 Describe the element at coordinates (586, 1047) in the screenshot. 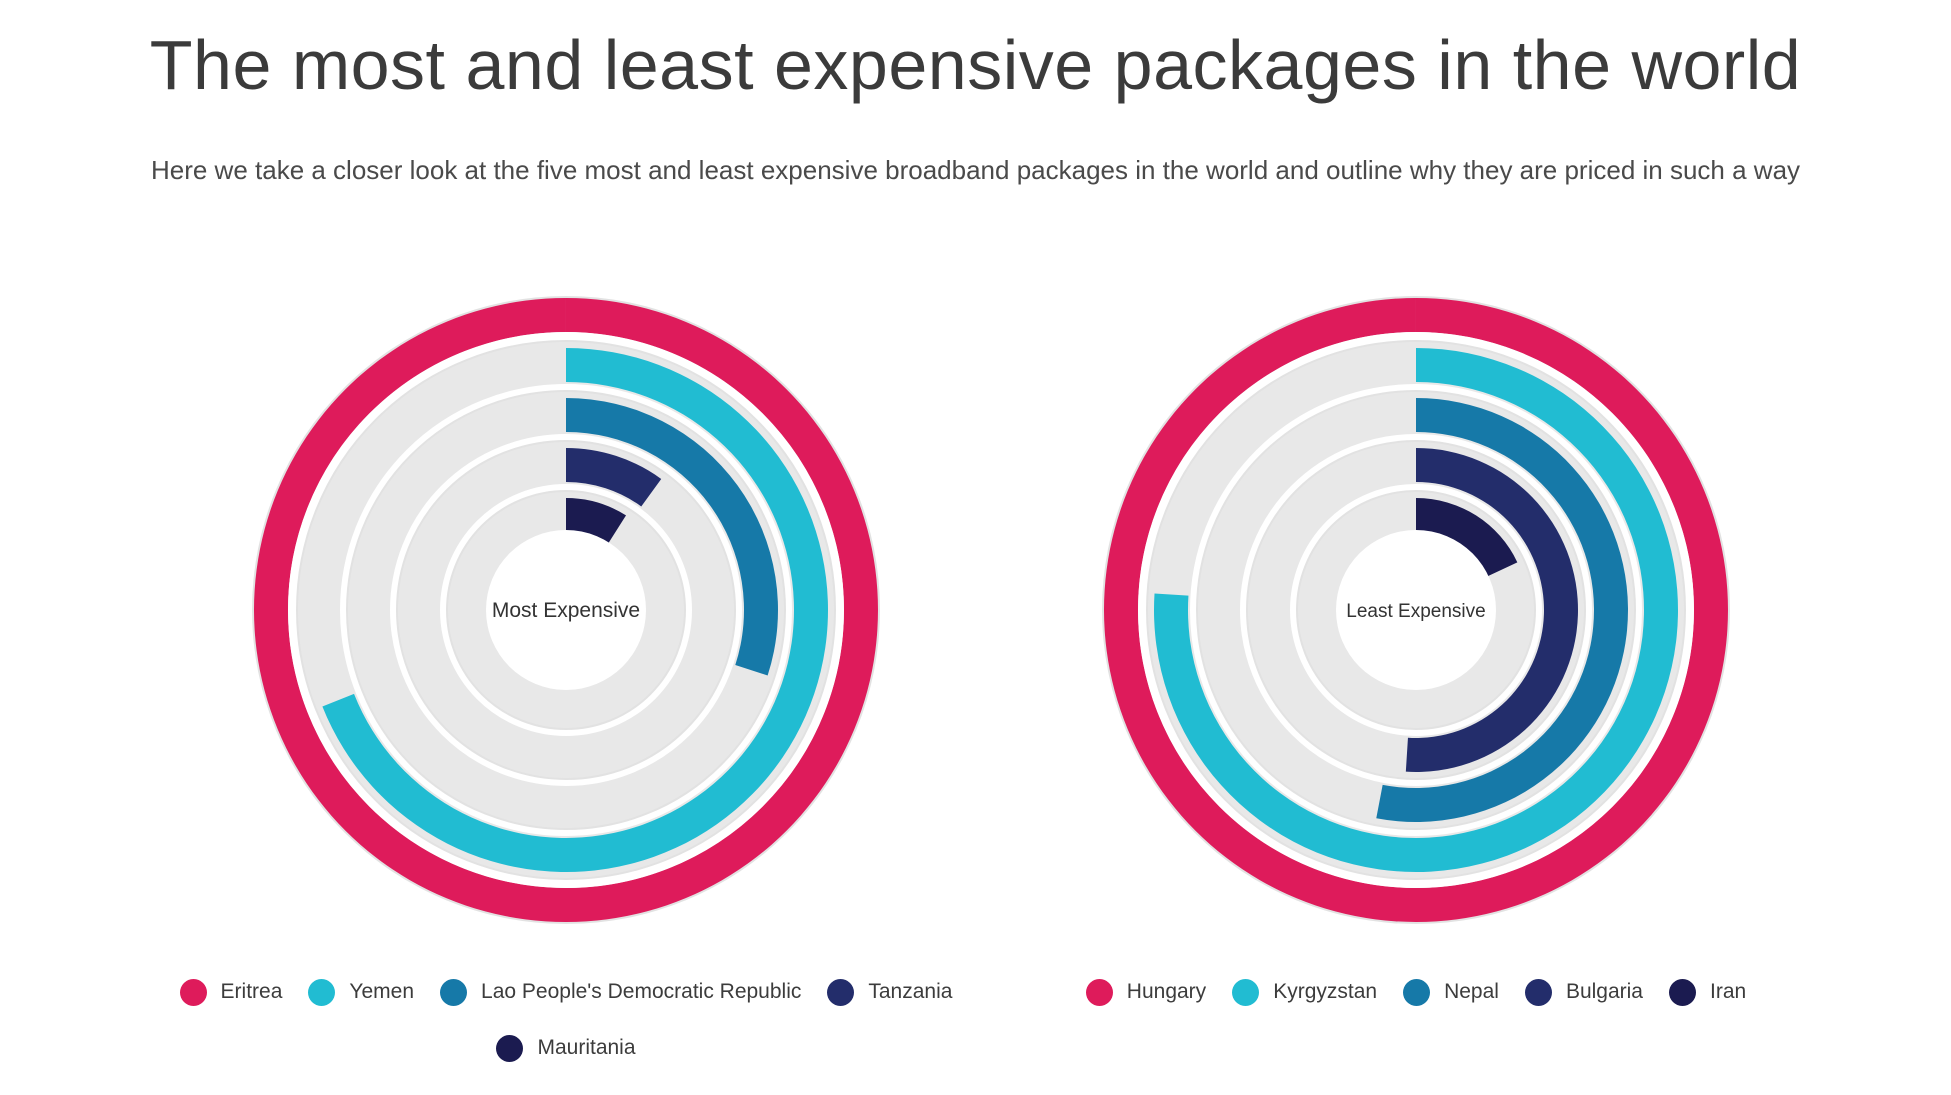

I see `legend-label: Mauritania` at that location.